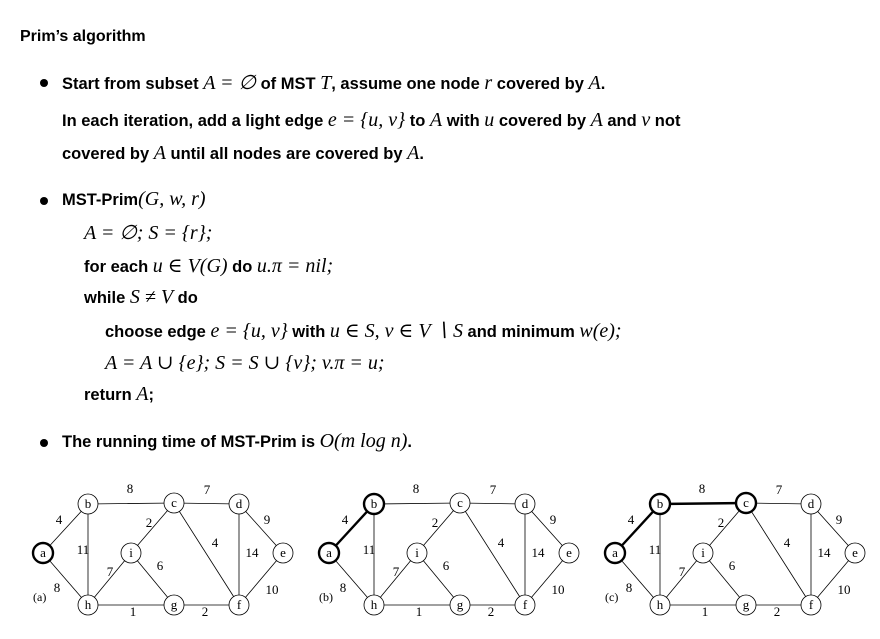 This screenshot has height=639, width=880. Describe the element at coordinates (191, 442) in the screenshot. I see `text: The running time of MST-Prim is` at that location.